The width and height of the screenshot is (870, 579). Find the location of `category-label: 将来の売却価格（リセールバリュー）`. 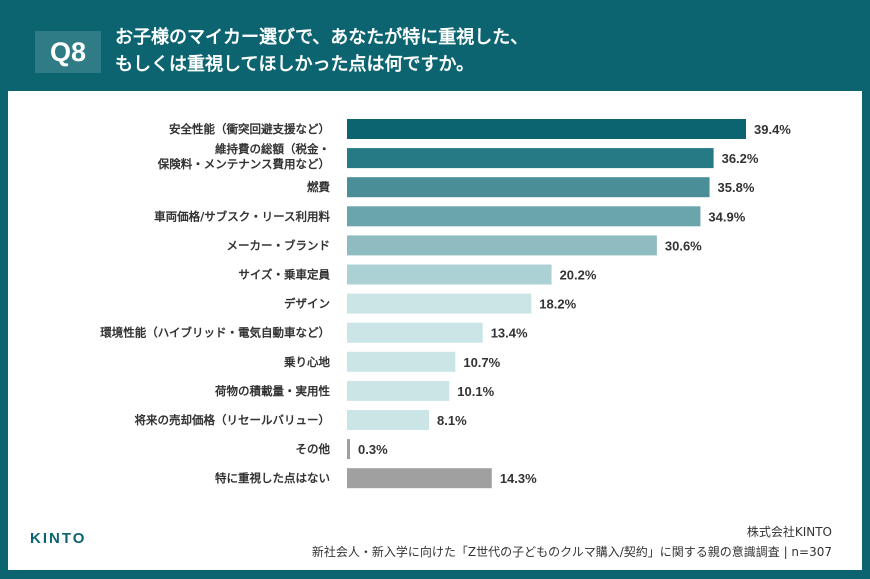

category-label: 将来の売却価格（リセールバリュー） is located at coordinates (233, 420).